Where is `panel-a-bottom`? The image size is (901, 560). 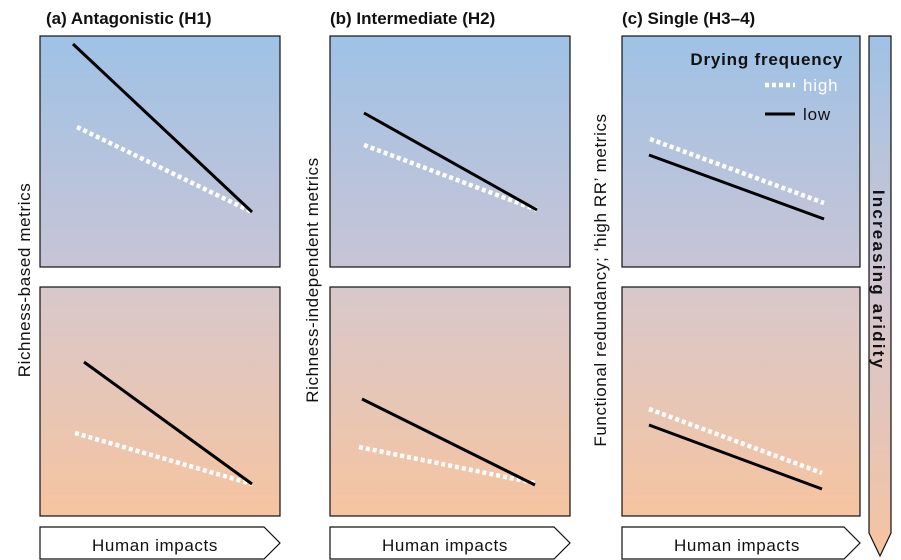 panel-a-bottom is located at coordinates (160, 401).